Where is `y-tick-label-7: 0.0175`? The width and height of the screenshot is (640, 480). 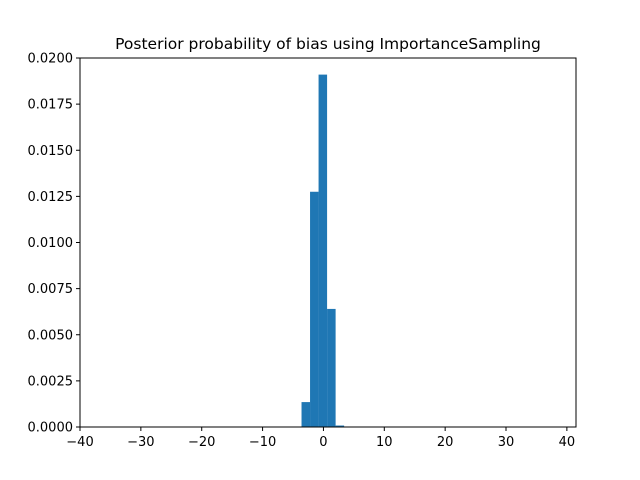
y-tick-label-7: 0.0175 is located at coordinates (51, 105).